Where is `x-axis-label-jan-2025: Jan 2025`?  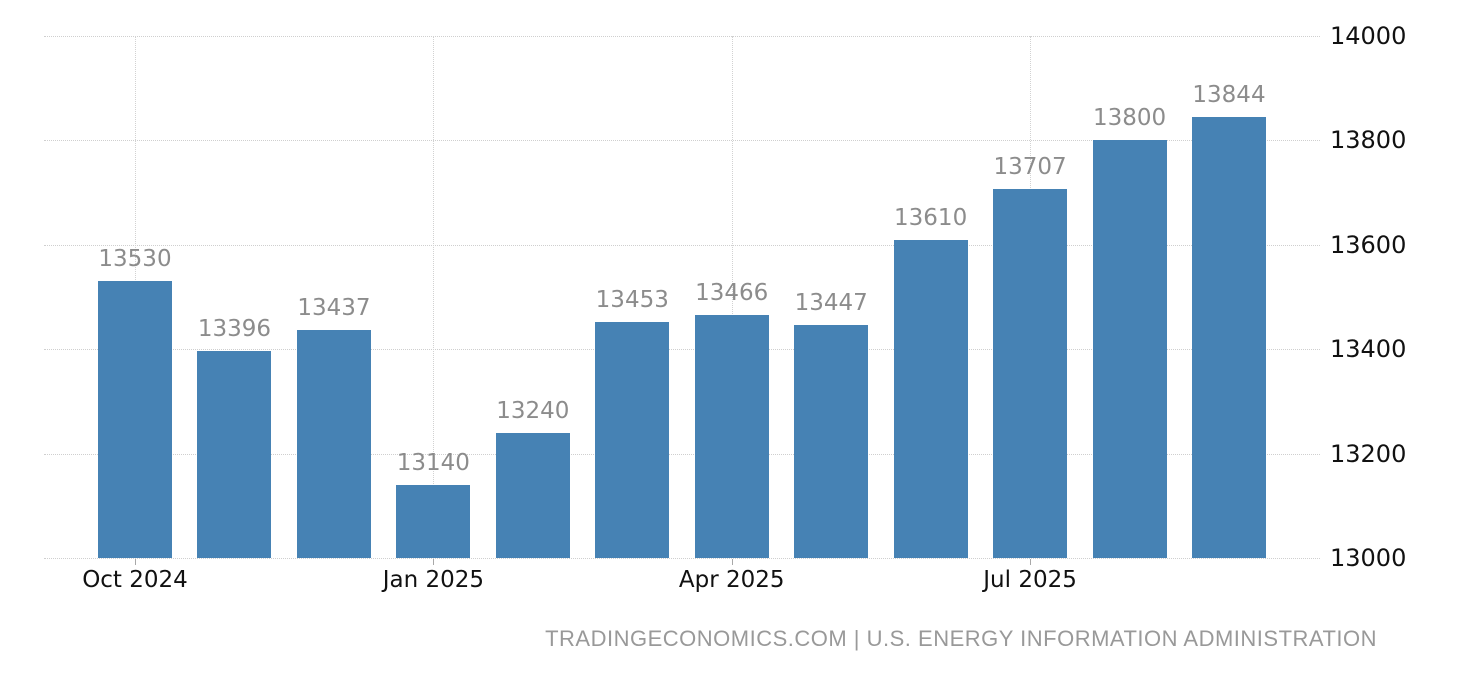 x-axis-label-jan-2025: Jan 2025 is located at coordinates (433, 580).